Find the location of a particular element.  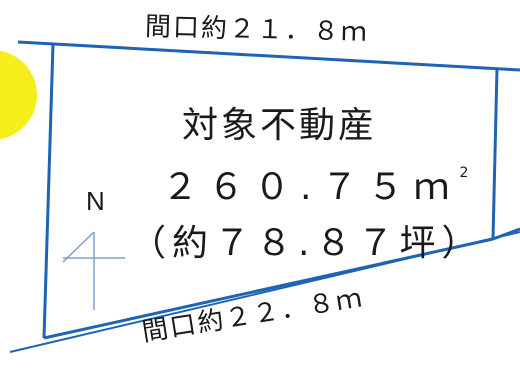

area-tsubo: （約７８.８７坪） is located at coordinates (307, 243).